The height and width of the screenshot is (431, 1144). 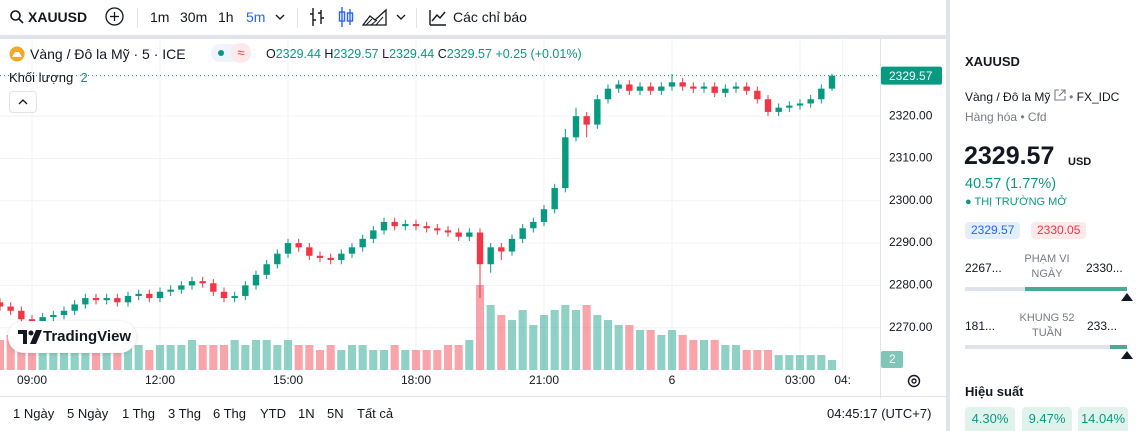 I want to click on range-button: 3 Thg, so click(x=185, y=413).